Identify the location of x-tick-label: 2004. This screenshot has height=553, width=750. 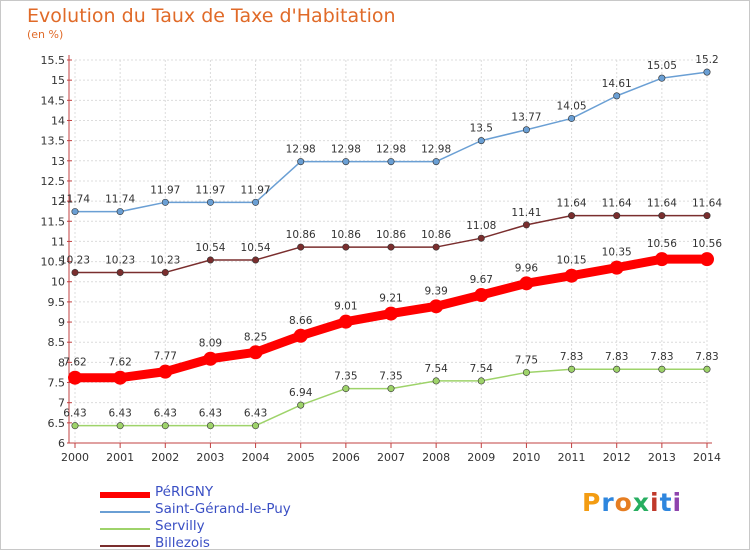
(256, 457).